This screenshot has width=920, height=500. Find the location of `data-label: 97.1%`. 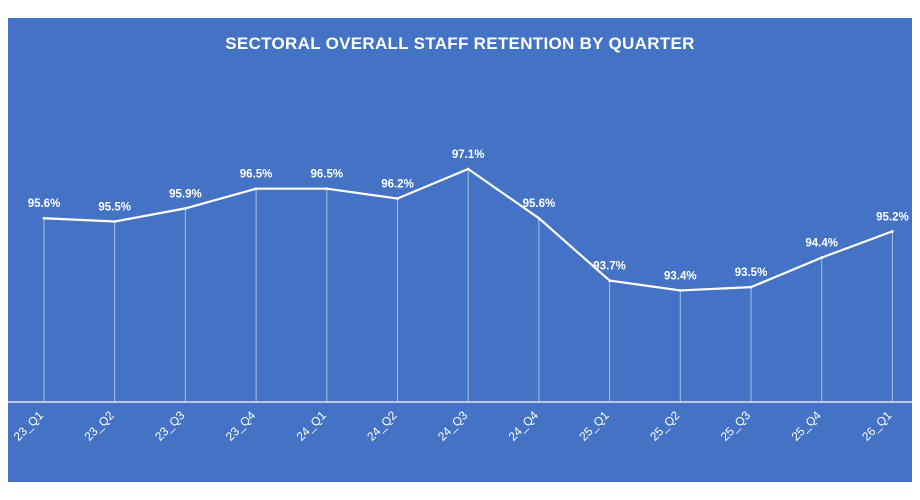

data-label: 97.1% is located at coordinates (468, 155).